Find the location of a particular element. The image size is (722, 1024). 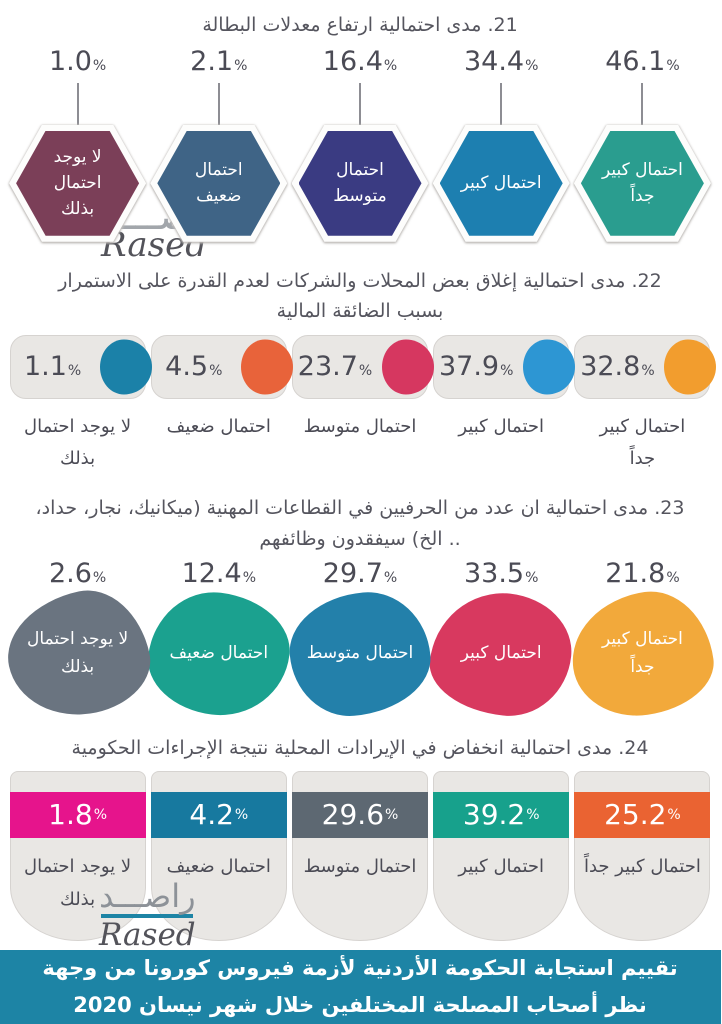

option-card: 1.8% لا يوجد احتمال بذلك is located at coordinates (78, 855).